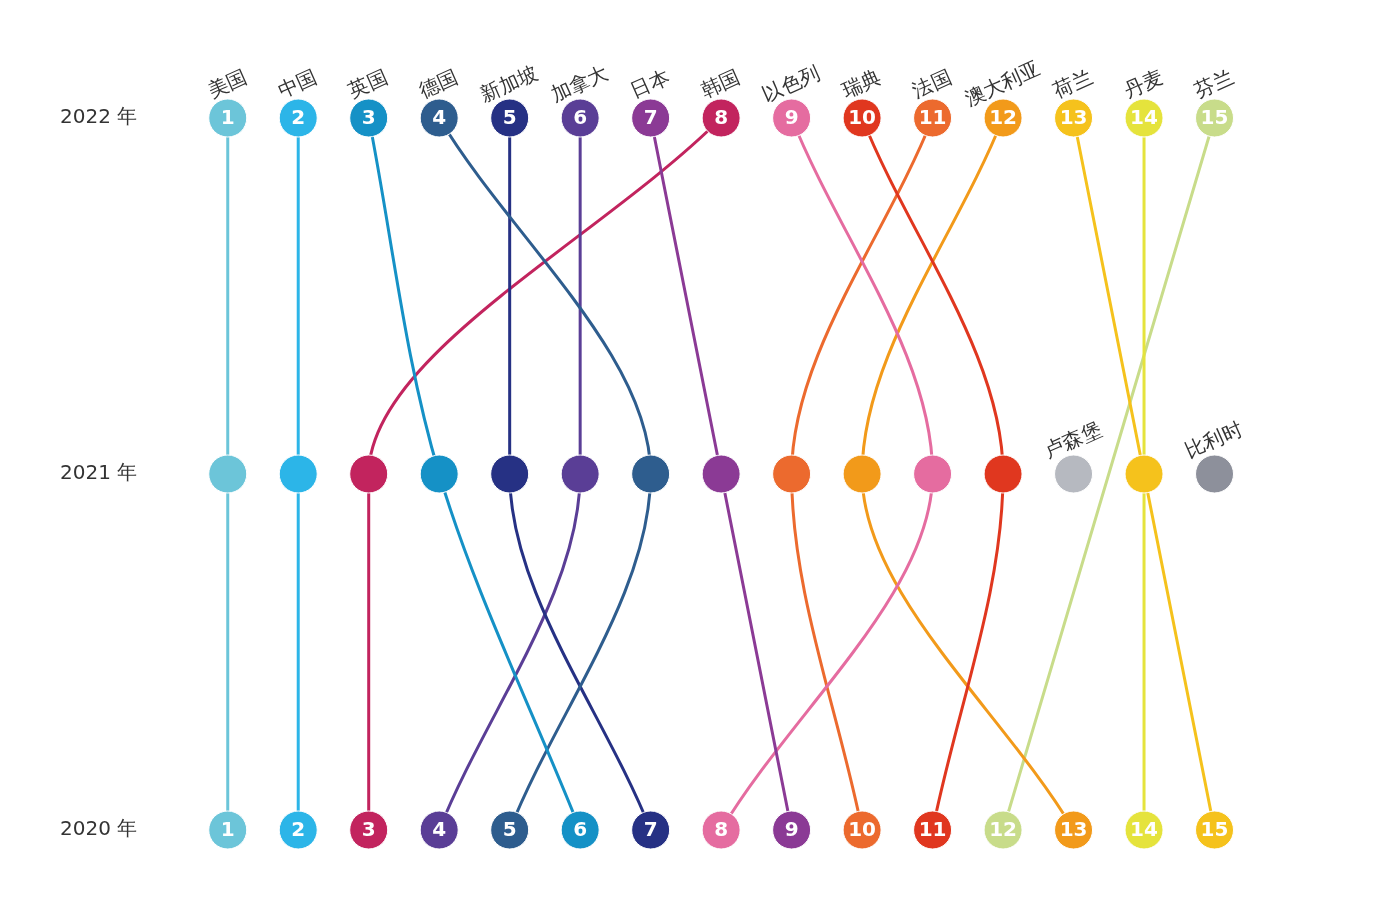 This screenshot has width=1380, height=912. What do you see at coordinates (791, 83) in the screenshot?
I see `text: 以色列` at bounding box center [791, 83].